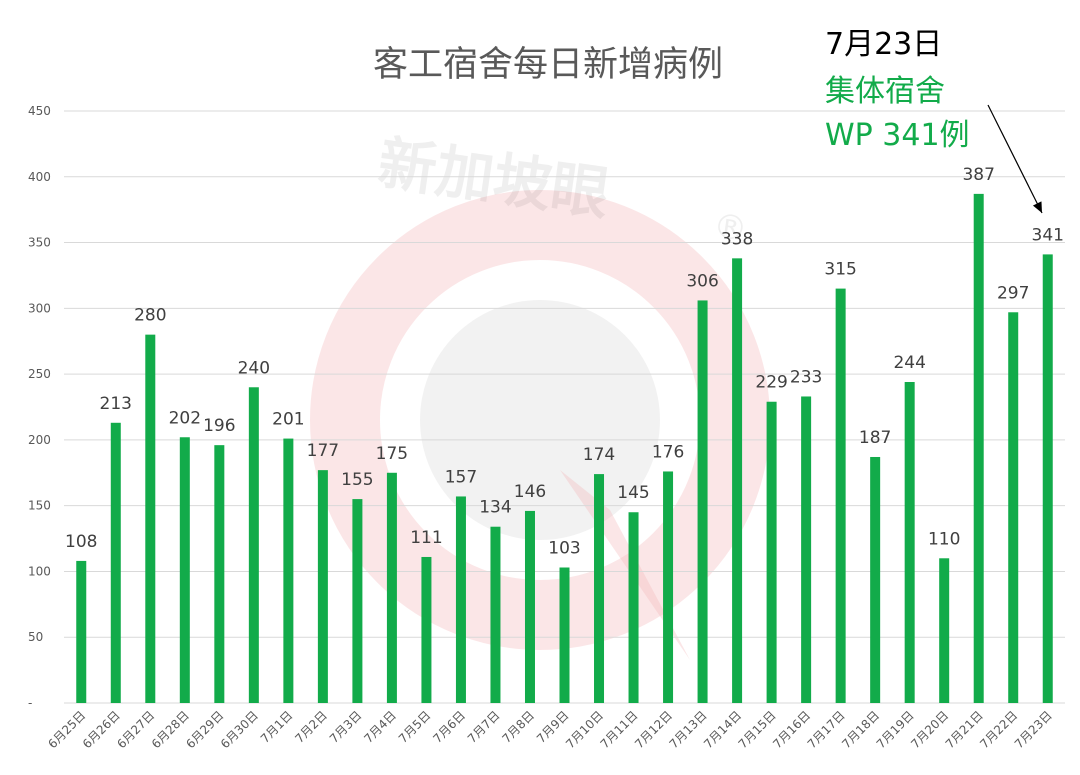  What do you see at coordinates (116, 404) in the screenshot?
I see `data-label: 213` at bounding box center [116, 404].